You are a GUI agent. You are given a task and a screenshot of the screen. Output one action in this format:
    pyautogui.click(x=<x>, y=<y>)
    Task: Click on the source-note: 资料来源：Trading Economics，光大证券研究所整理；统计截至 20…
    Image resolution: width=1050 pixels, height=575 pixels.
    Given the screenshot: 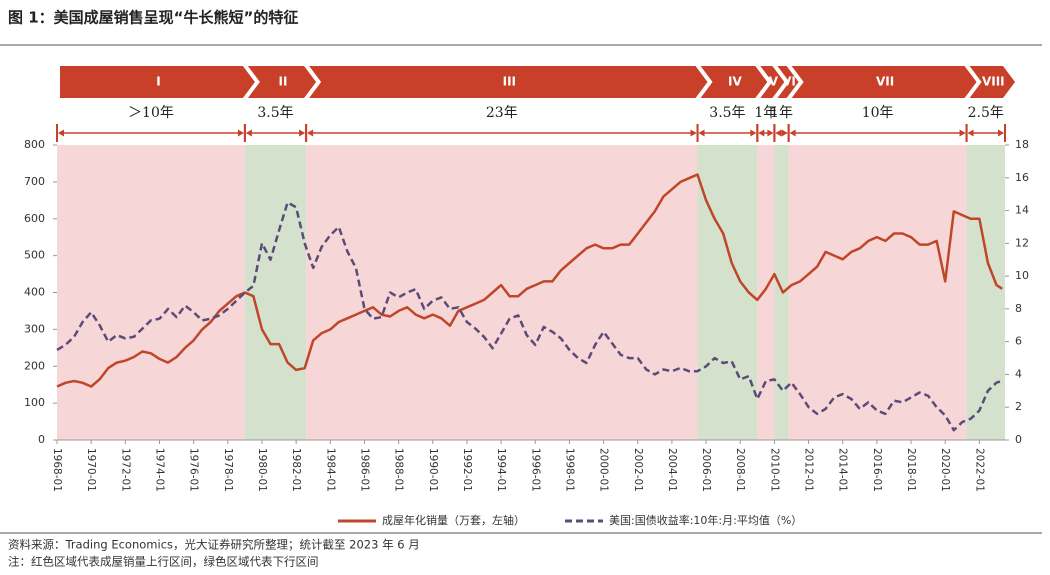 What is the action you would take?
    pyautogui.click(x=214, y=545)
    